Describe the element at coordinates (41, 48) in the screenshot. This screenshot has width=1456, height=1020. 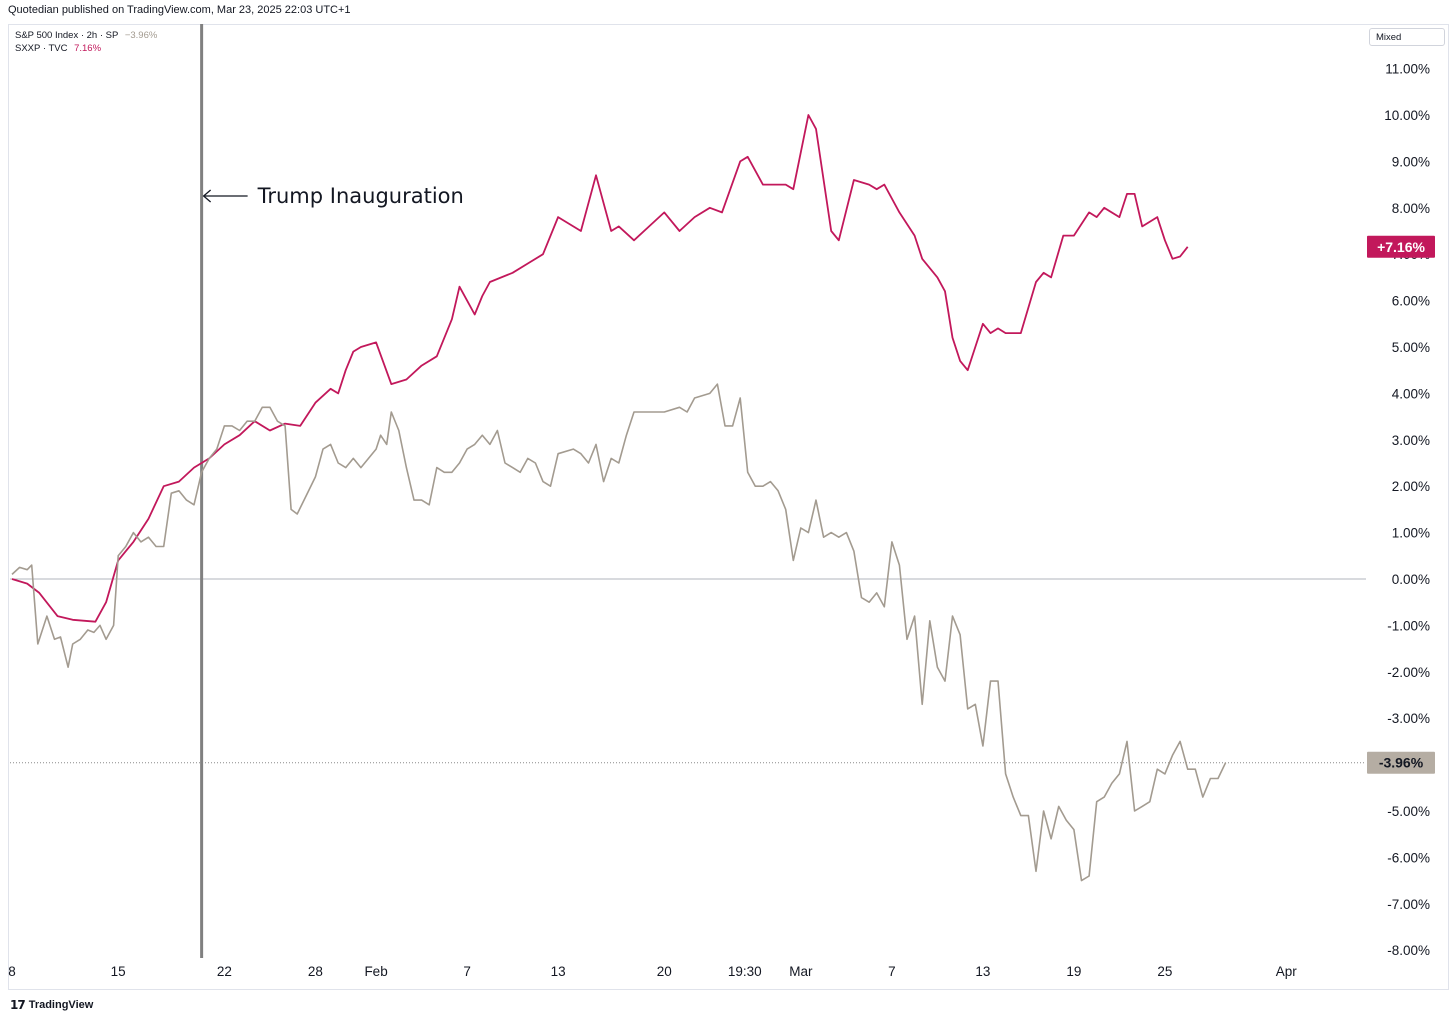
I see `legend-sxxp-label: SXXP · TVC` at that location.